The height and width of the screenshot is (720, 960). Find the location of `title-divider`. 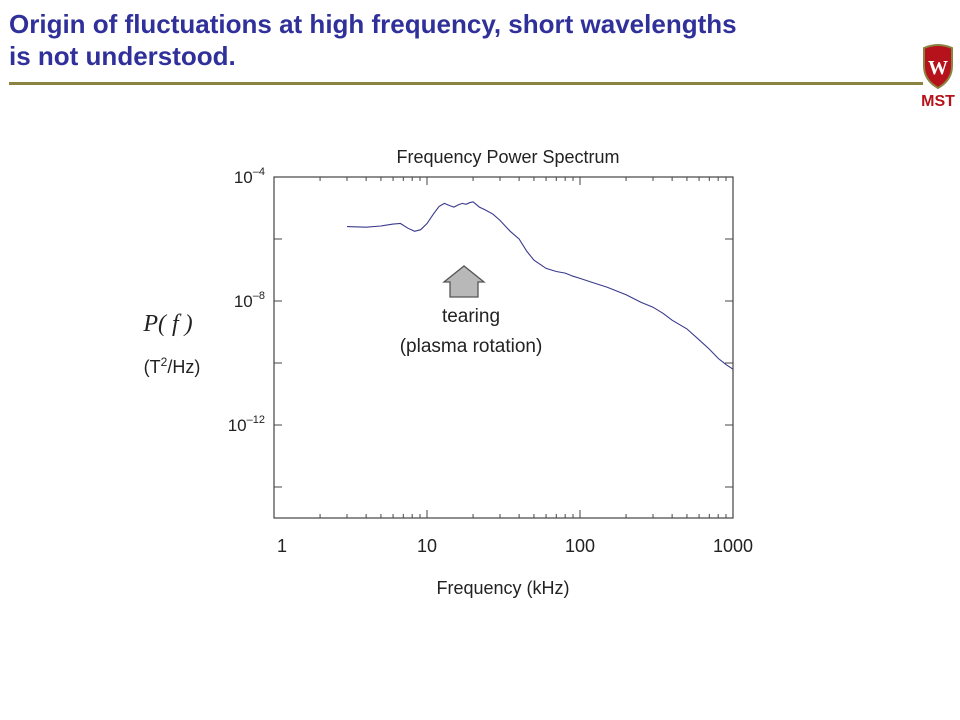

title-divider is located at coordinates (466, 83).